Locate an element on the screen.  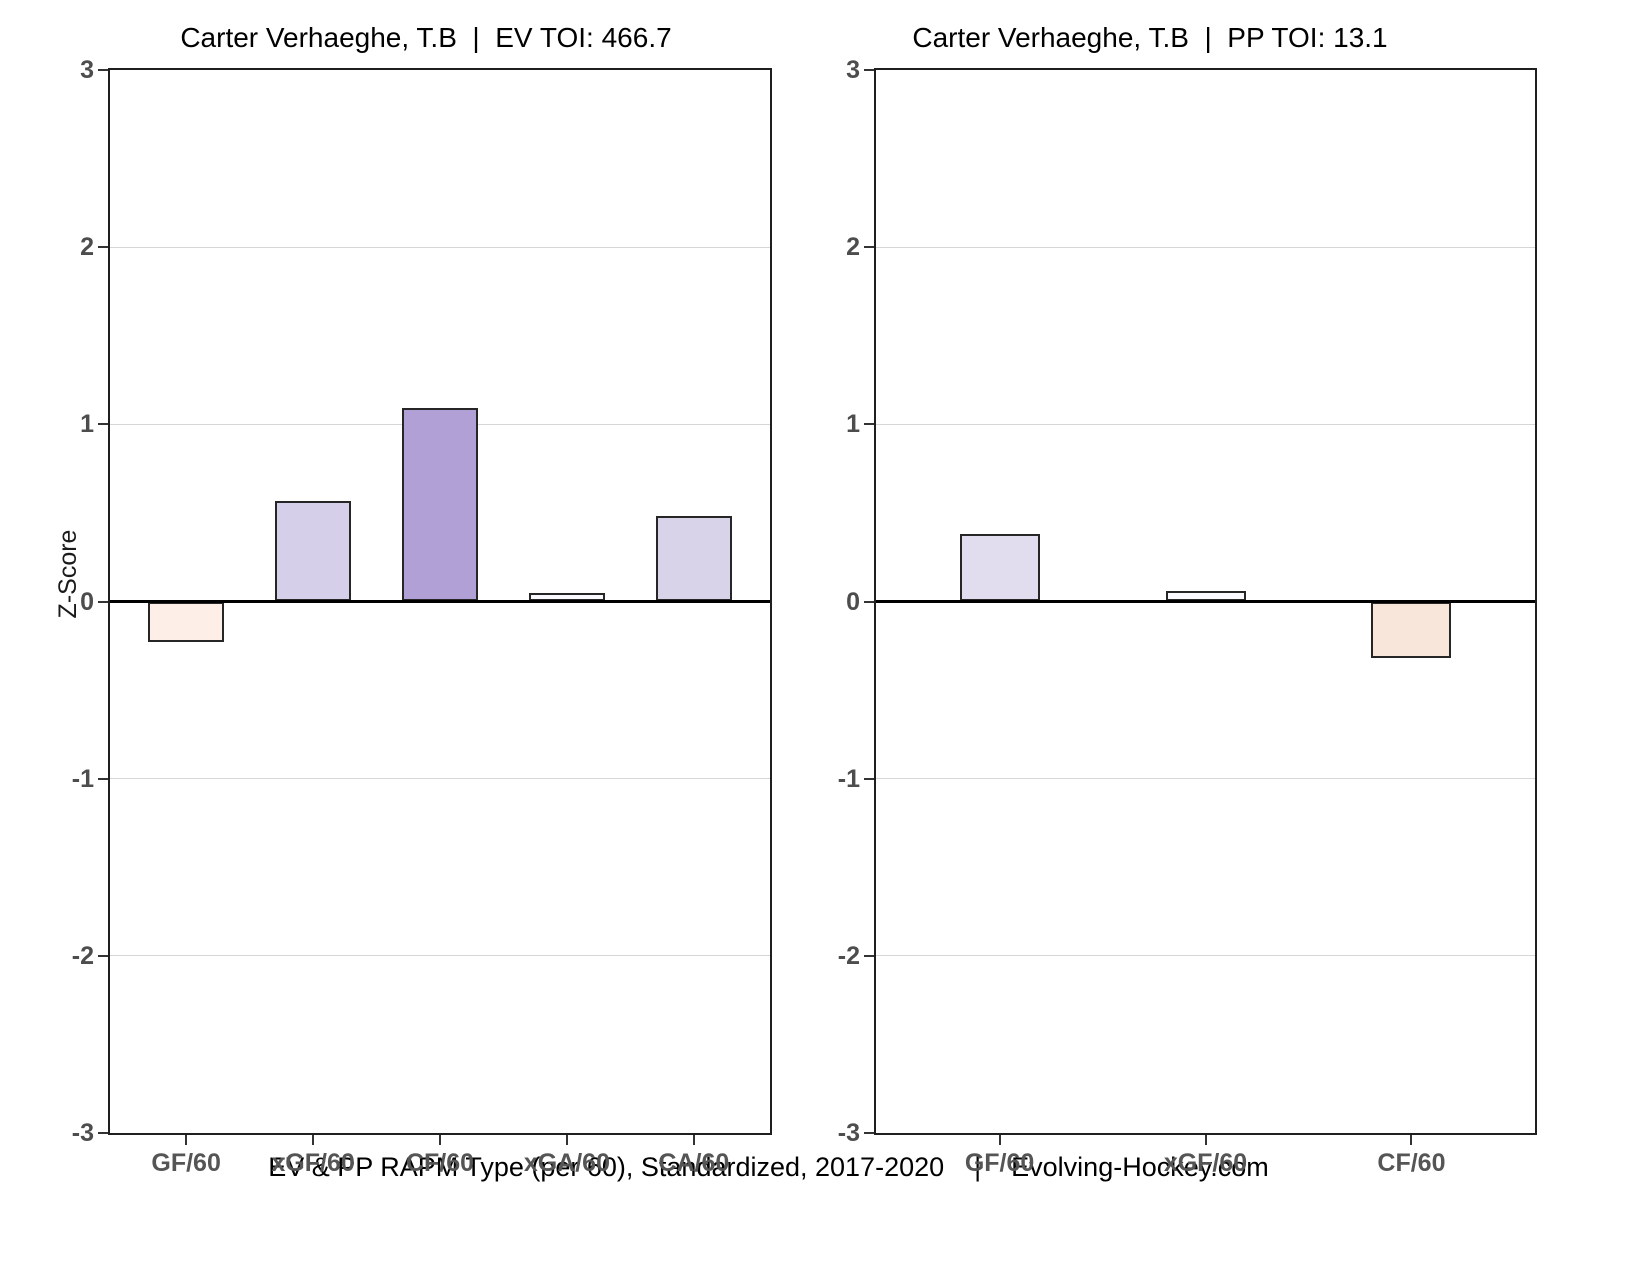
pp-chart-title: Carter Verhaeghe, T.B | PP TOI: 13.1 is located at coordinates (1150, 37).